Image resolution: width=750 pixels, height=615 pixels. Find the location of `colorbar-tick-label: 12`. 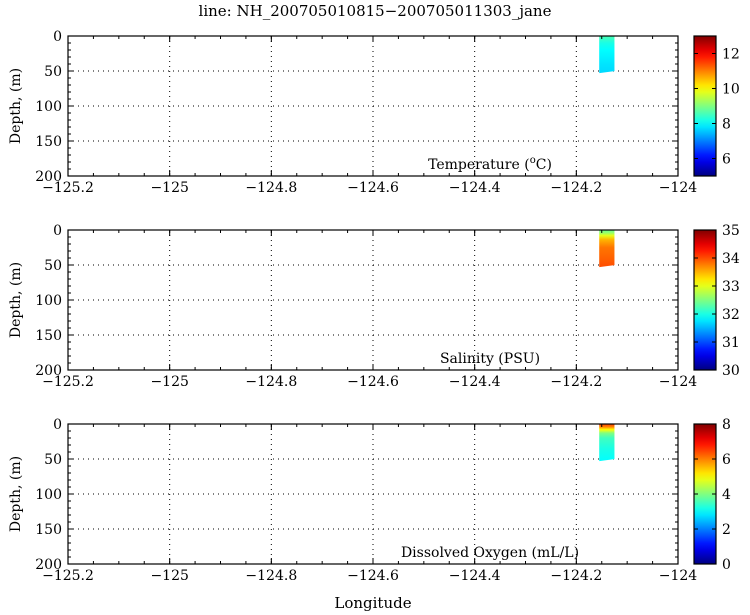

colorbar-tick-label: 12 is located at coordinates (731, 55).